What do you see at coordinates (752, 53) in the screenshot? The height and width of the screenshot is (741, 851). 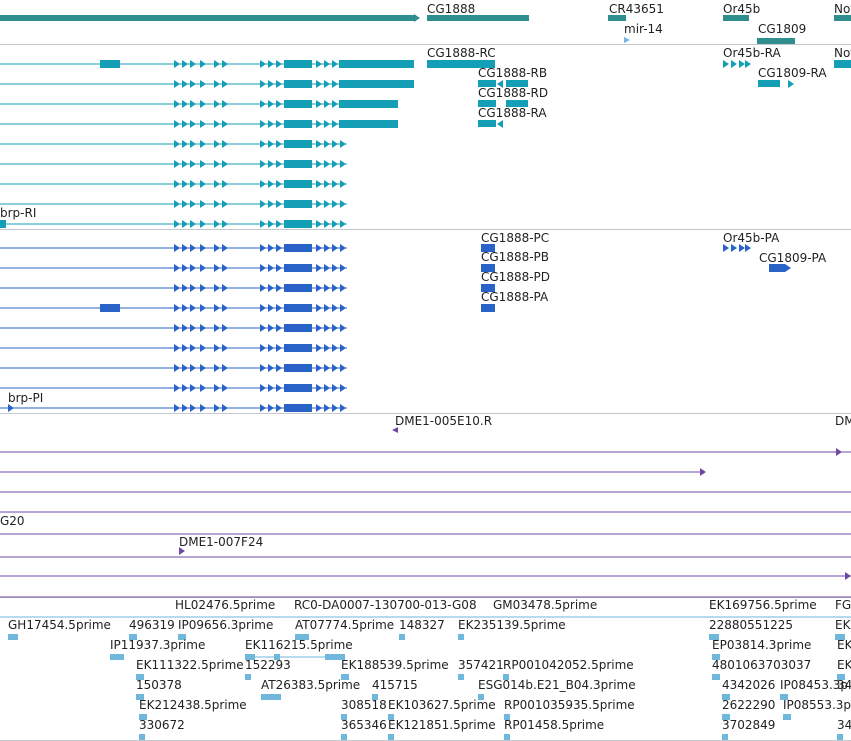 I see `transcript-label: Or45b-RA` at bounding box center [752, 53].